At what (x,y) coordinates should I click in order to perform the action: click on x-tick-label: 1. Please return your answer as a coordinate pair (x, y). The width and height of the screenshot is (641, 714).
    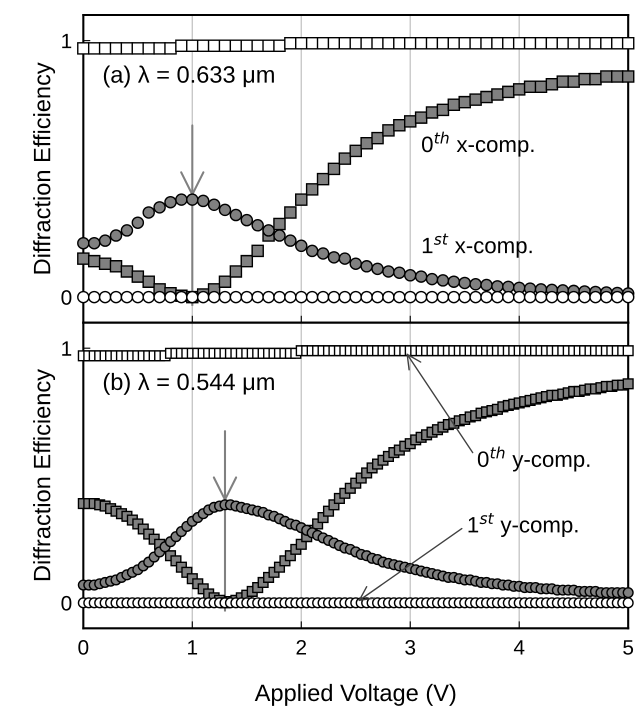
    Looking at the image, I should click on (193, 647).